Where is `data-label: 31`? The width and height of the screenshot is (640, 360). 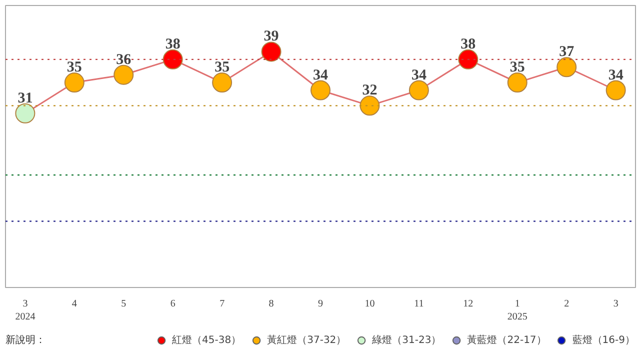
data-label: 31 is located at coordinates (25, 98).